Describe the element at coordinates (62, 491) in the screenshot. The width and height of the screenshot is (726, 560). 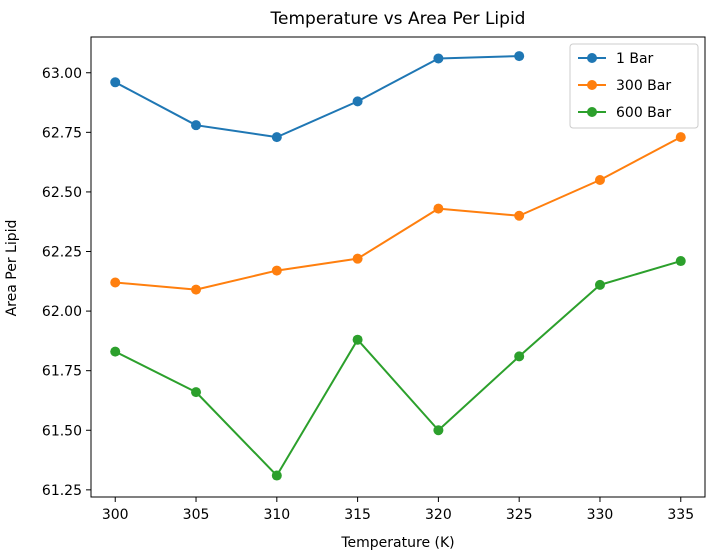
I see `y-tick-label: 61.25` at that location.